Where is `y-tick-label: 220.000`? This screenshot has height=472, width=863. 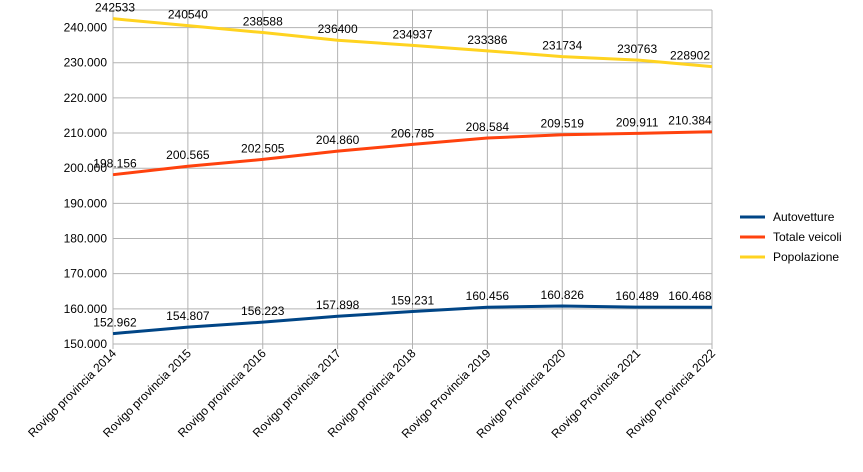 y-tick-label: 220.000 is located at coordinates (86, 98).